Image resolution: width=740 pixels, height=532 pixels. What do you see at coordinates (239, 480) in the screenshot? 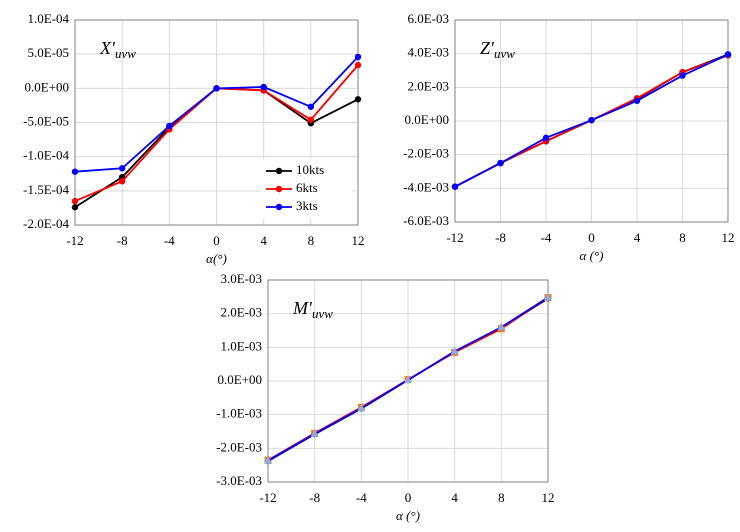
I see `y-tick-label: -3.0E-03` at bounding box center [239, 480].